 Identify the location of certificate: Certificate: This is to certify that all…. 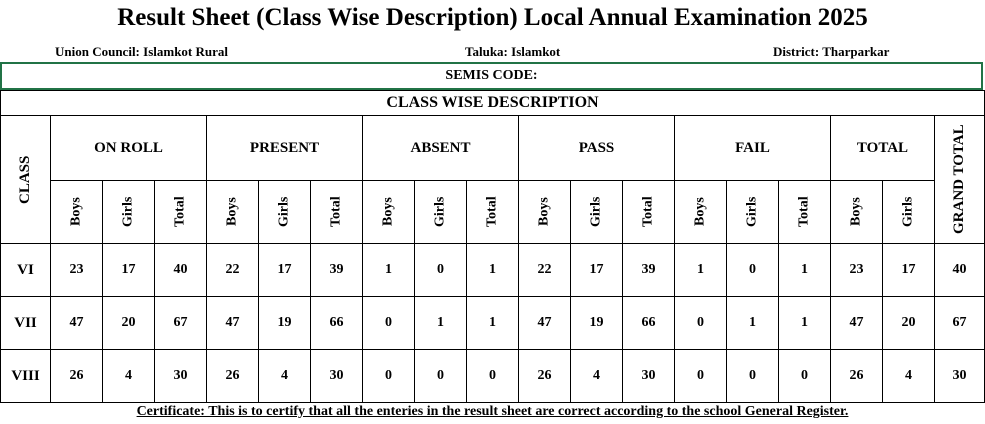
(492, 411).